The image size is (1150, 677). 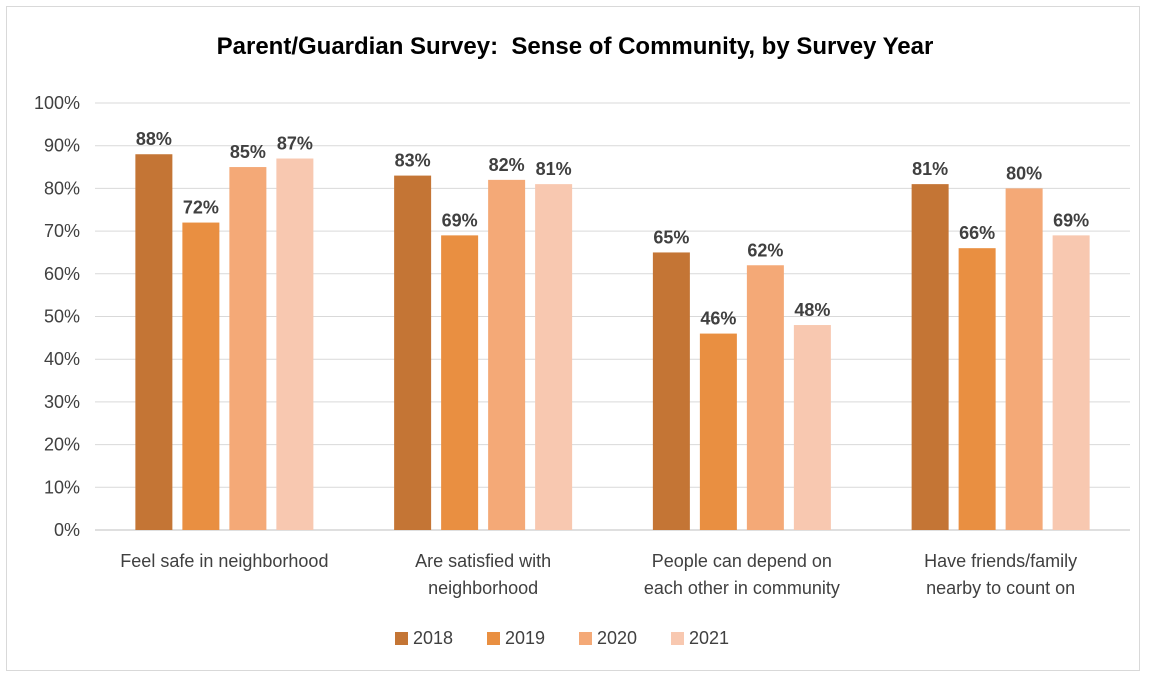 I want to click on data-label: 88%, so click(x=154, y=139).